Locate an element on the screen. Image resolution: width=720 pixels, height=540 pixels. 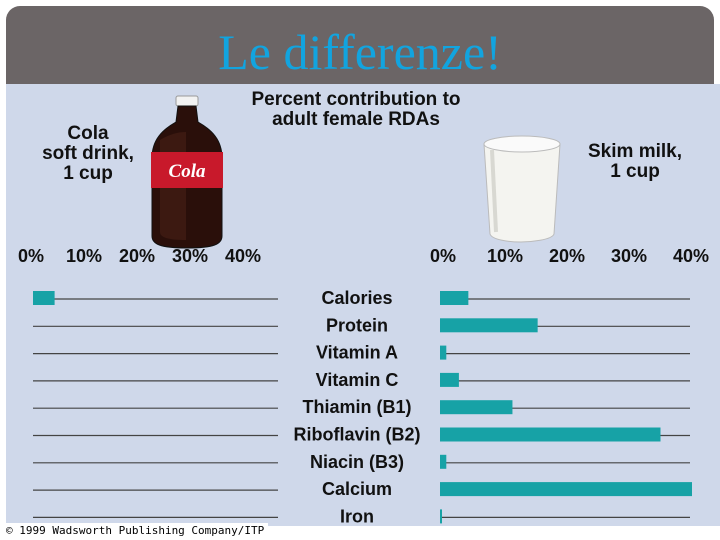
chart-heading-line1: Percent contribution to is located at coordinates (356, 99).